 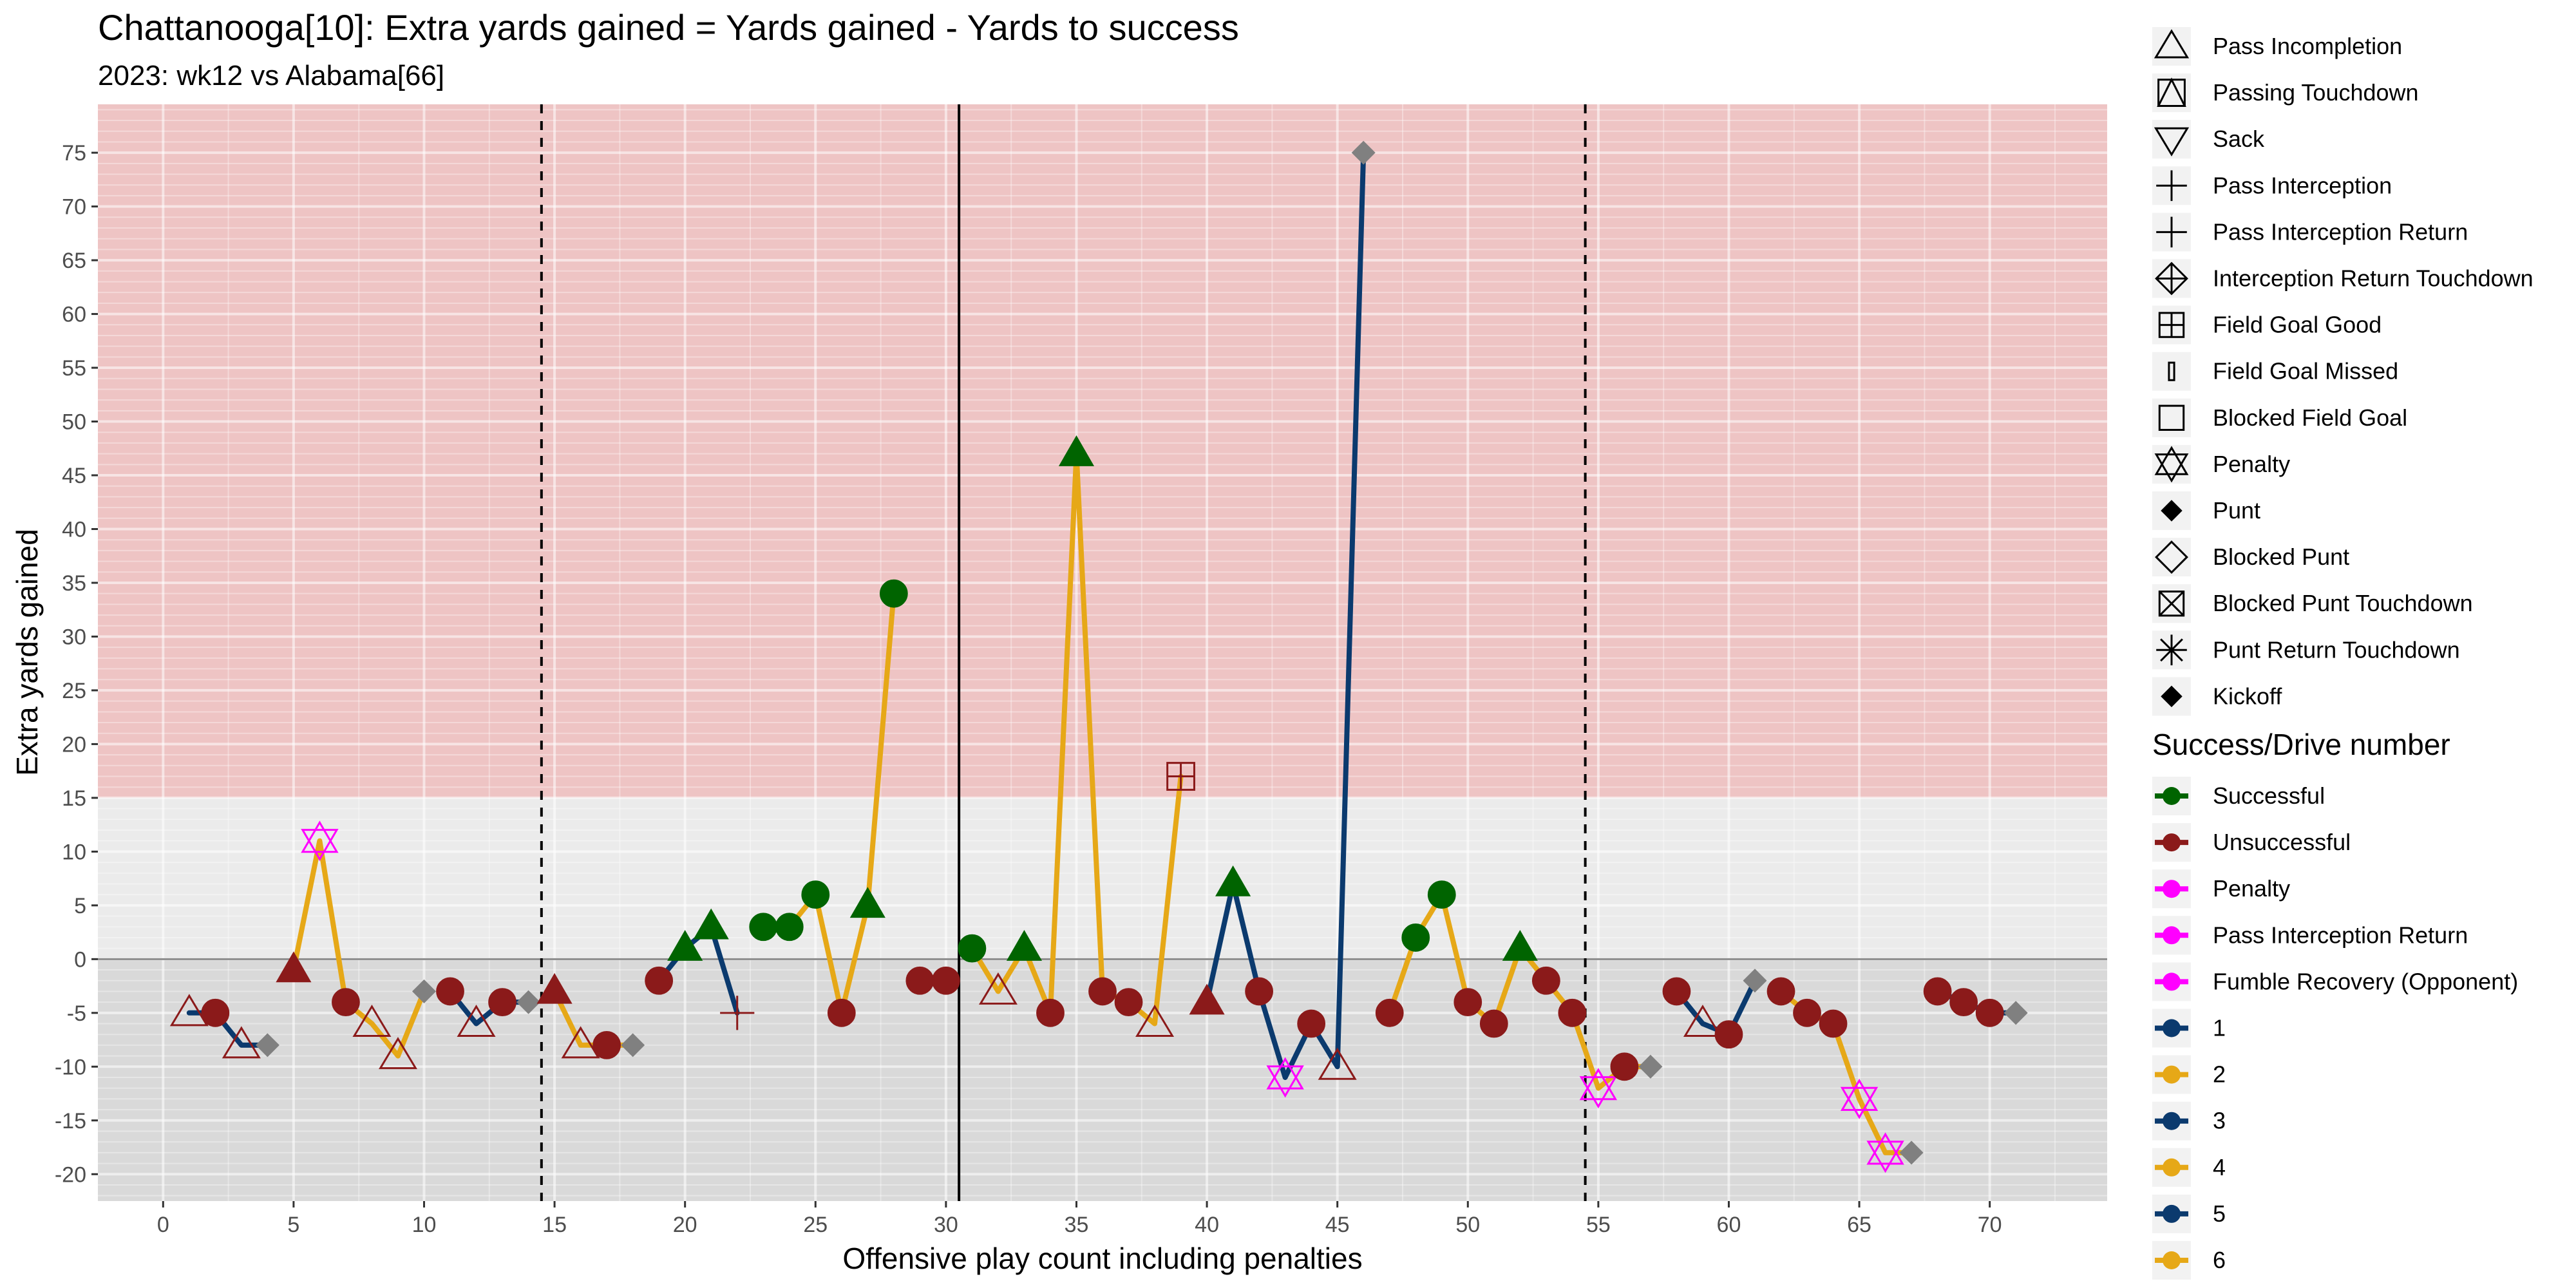 I want to click on legend-label: Field Goal Missed, so click(x=2305, y=371).